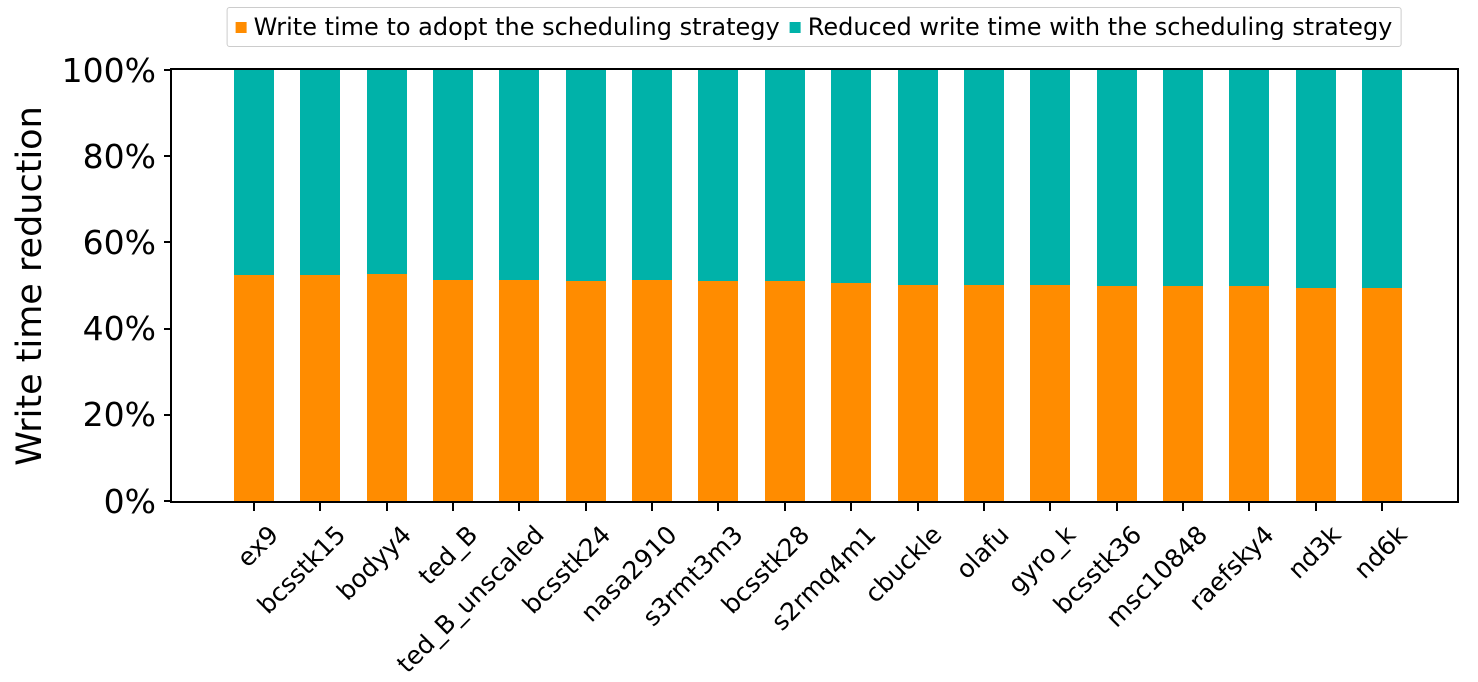  Describe the element at coordinates (1315, 179) in the screenshot. I see `bar-nd3k-reduced-segment` at that location.